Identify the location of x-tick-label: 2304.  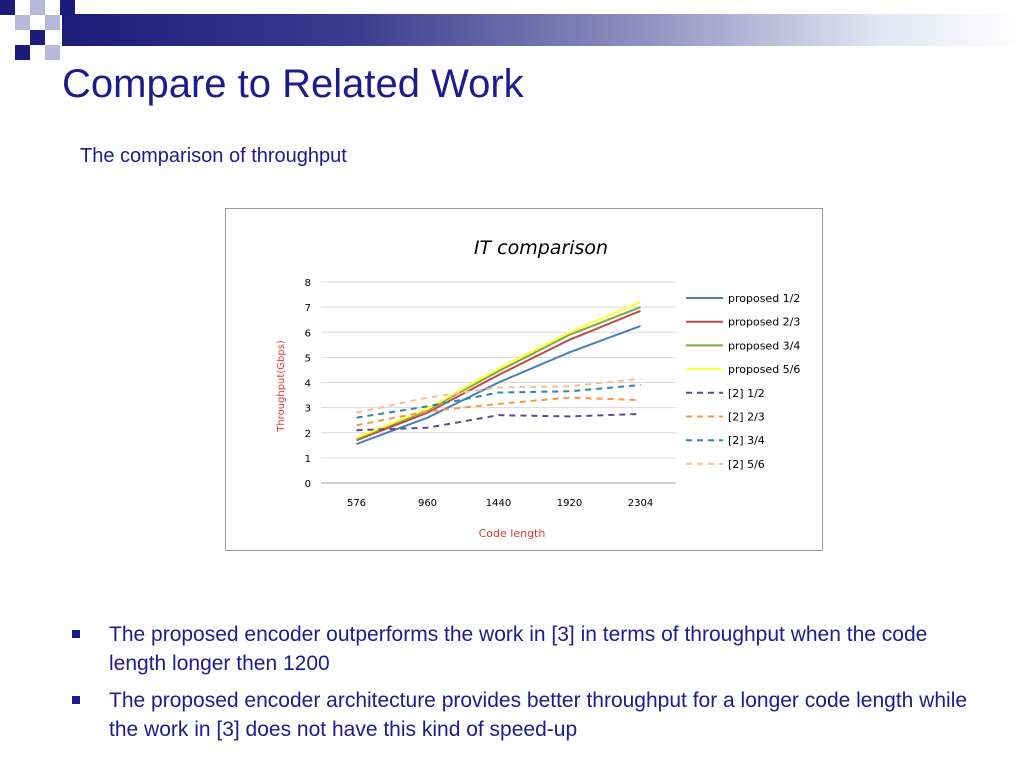
(640, 503).